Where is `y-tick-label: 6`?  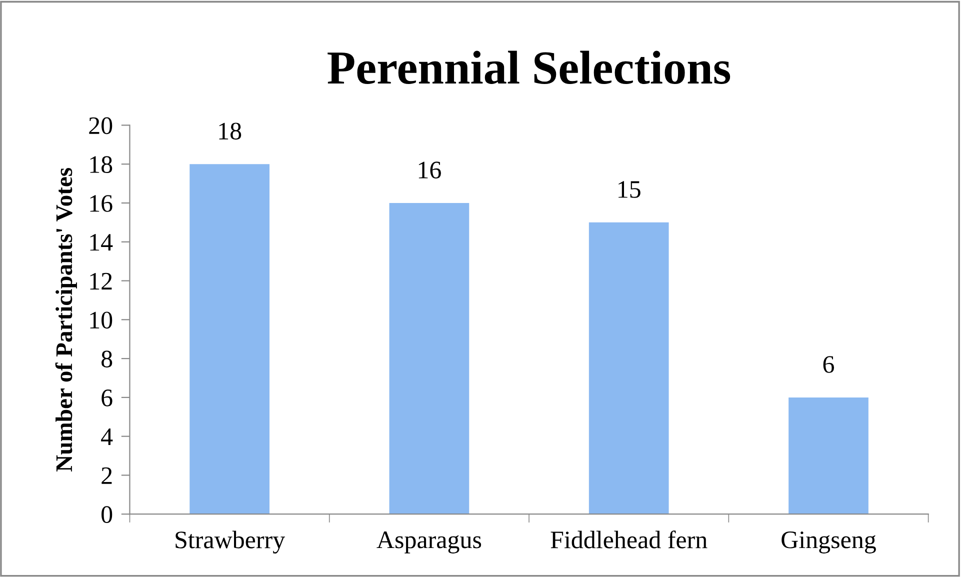 y-tick-label: 6 is located at coordinates (107, 398).